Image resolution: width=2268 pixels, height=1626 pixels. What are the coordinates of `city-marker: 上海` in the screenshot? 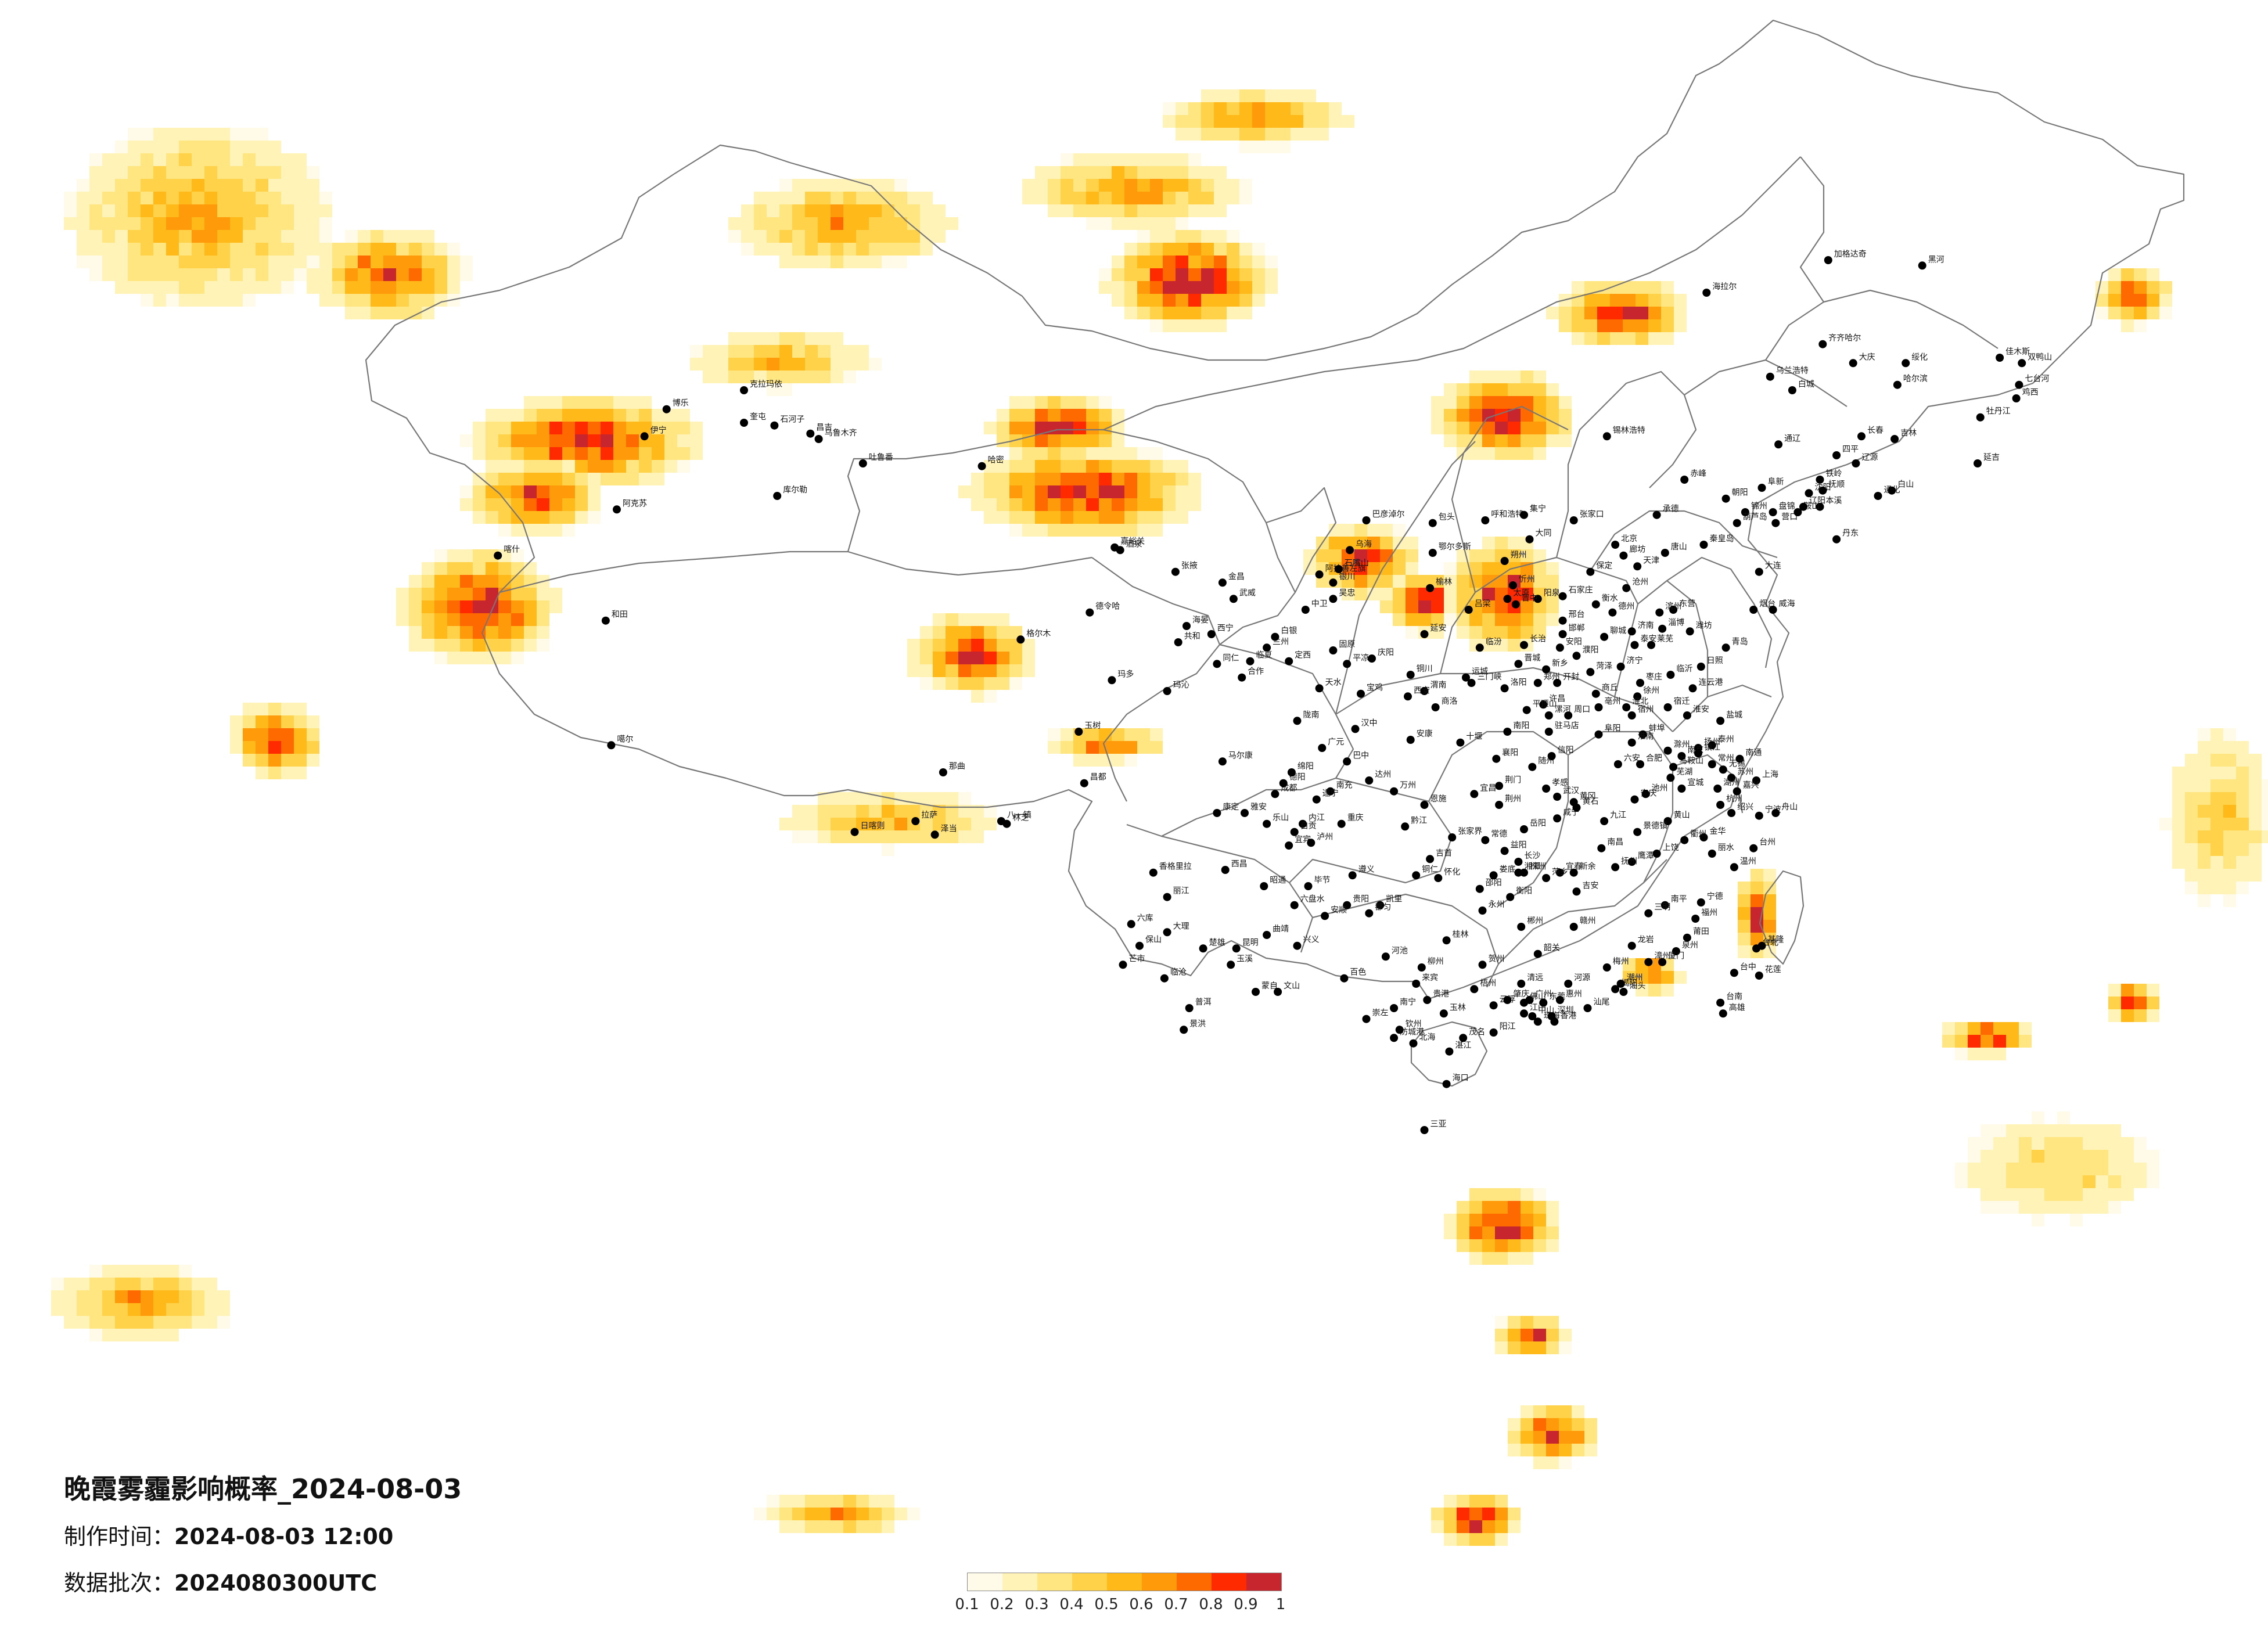 It's located at (1765, 778).